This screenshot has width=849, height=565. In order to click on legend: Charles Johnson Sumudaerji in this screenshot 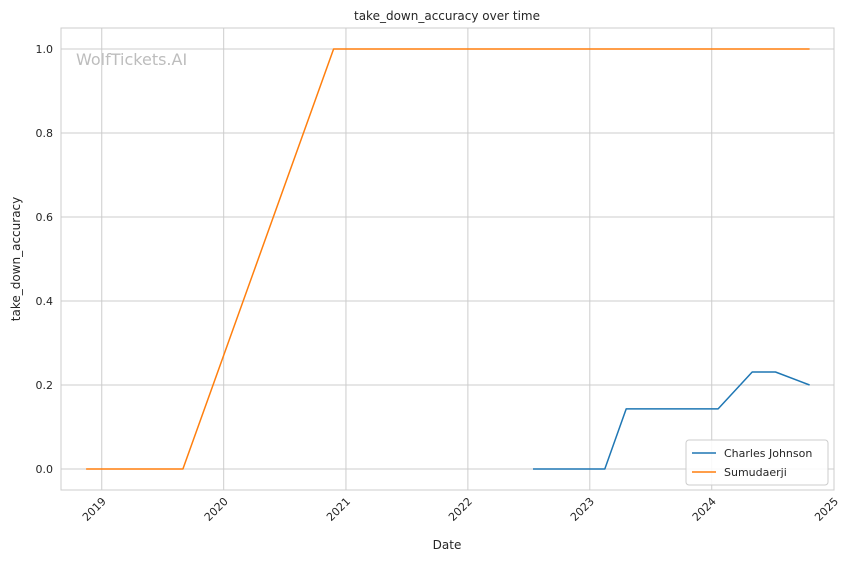, I will do `click(757, 462)`.